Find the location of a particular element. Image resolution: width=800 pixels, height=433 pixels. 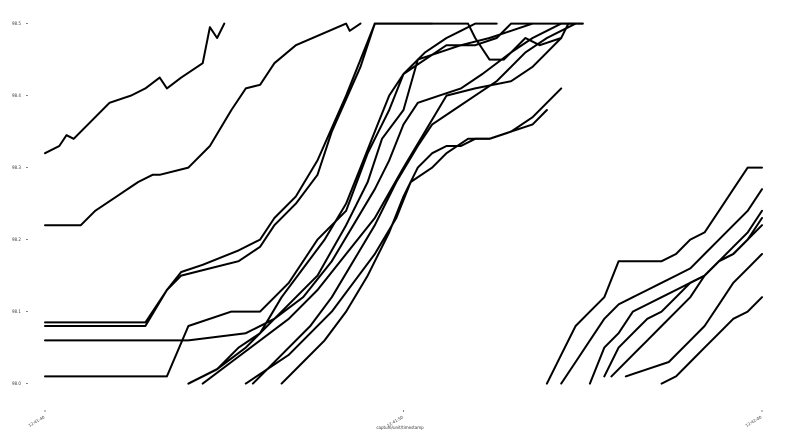

y-tick-label: 98.5 is located at coordinates (16, 23).